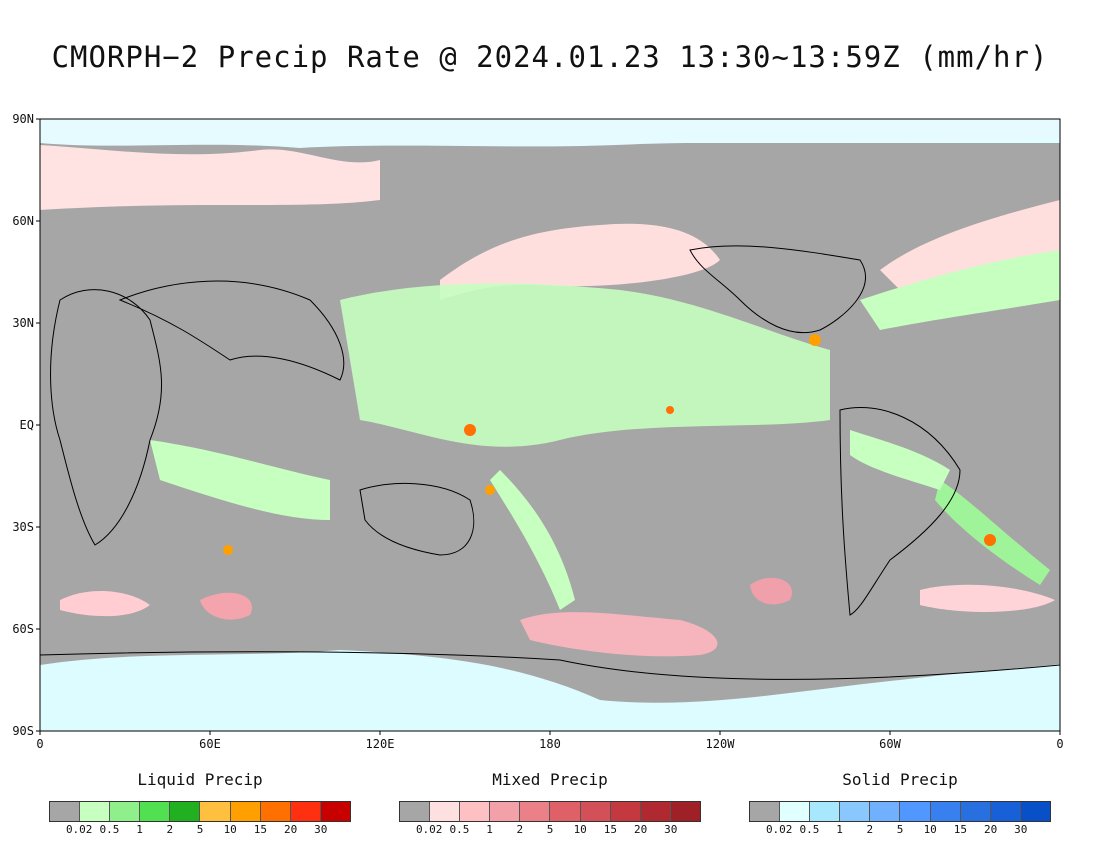  Describe the element at coordinates (550, 665) in the screenshot. I see `antarctica-outline` at that location.